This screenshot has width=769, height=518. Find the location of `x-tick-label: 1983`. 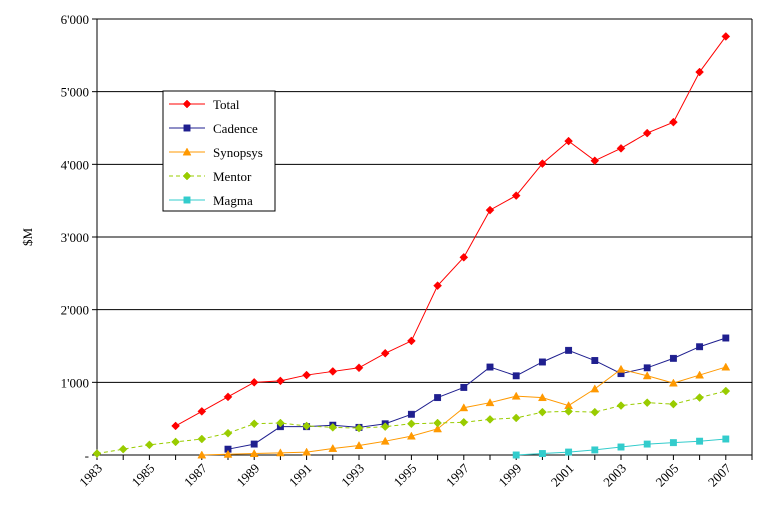

x-tick-label: 1983 is located at coordinates (90, 475).